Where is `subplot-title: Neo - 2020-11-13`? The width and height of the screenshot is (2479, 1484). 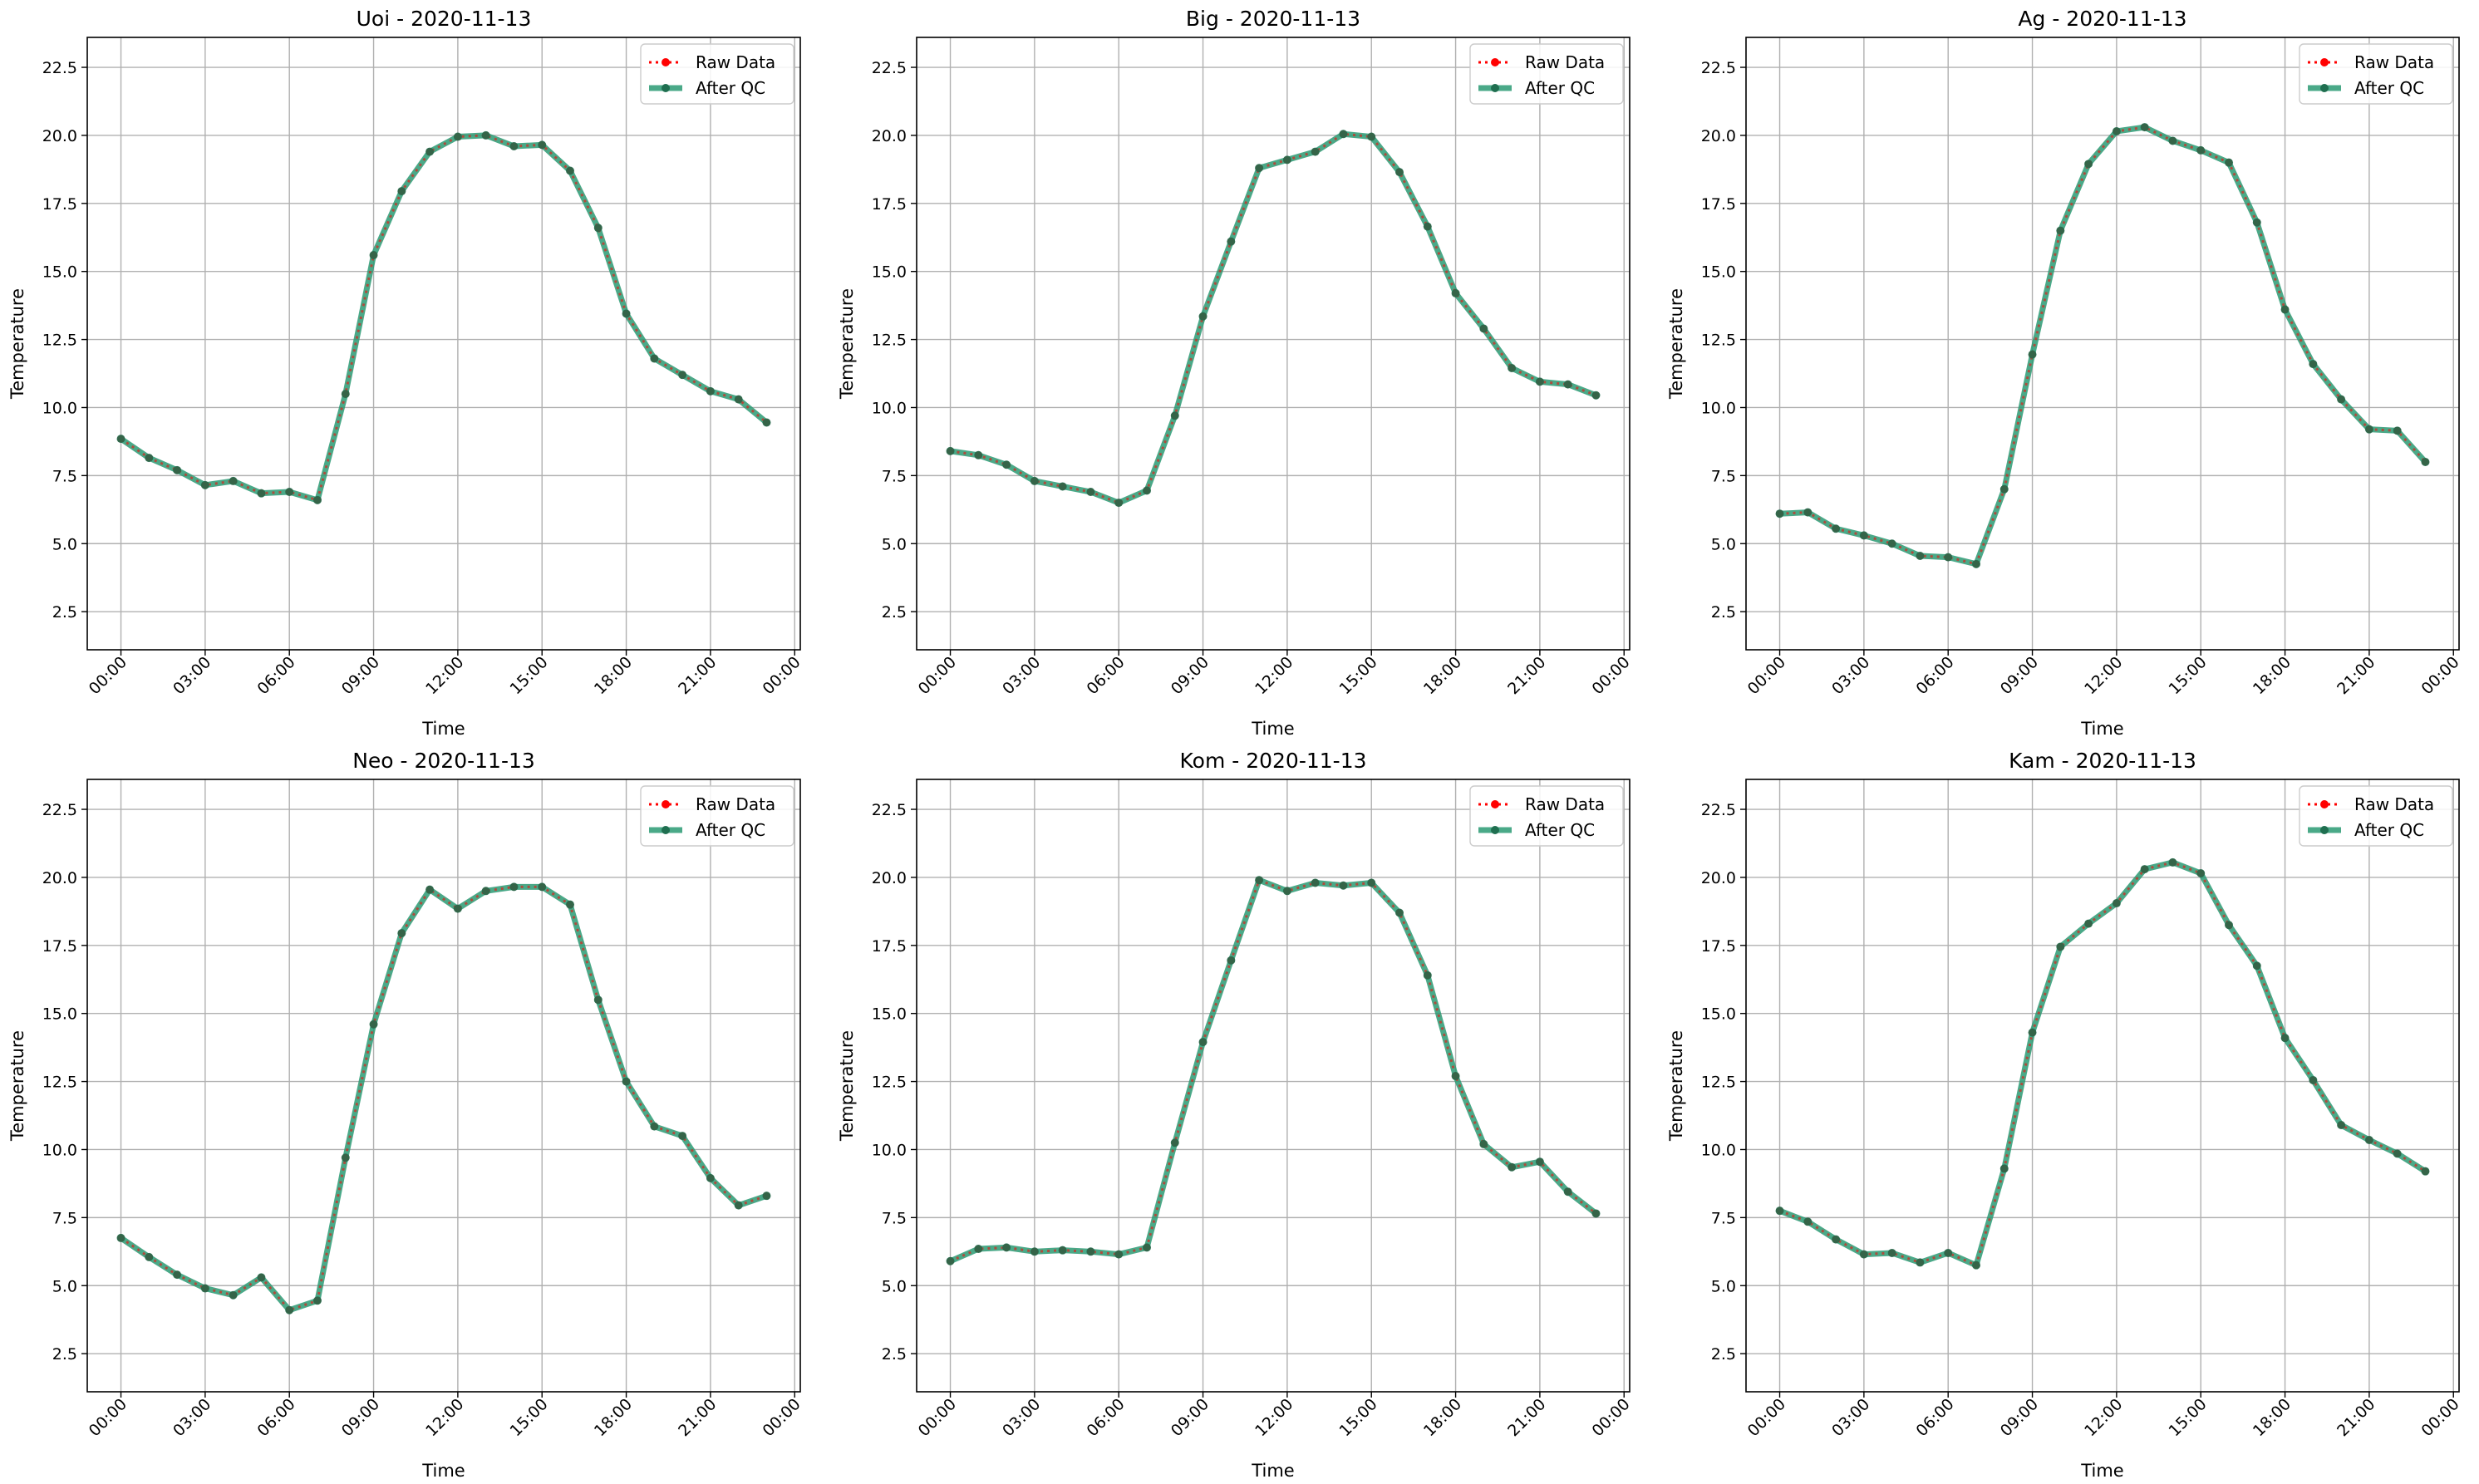 subplot-title: Neo - 2020-11-13 is located at coordinates (443, 761).